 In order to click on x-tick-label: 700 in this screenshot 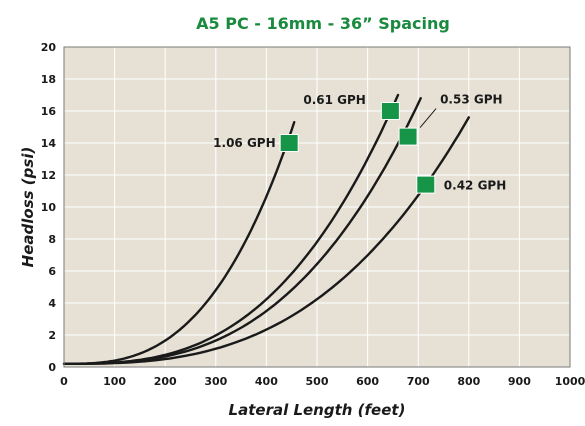, I will do `click(418, 381)`.